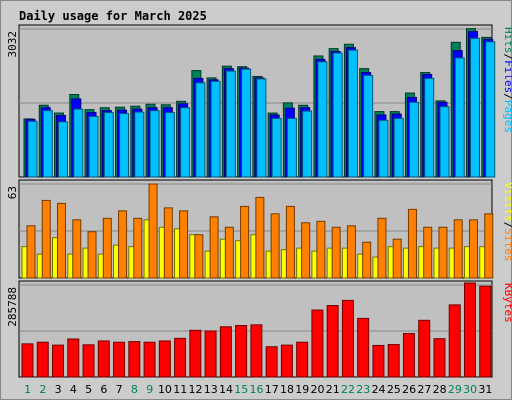 This screenshot has width=512, height=400. I want to click on legend-entry-pages: Pages, so click(507, 116).